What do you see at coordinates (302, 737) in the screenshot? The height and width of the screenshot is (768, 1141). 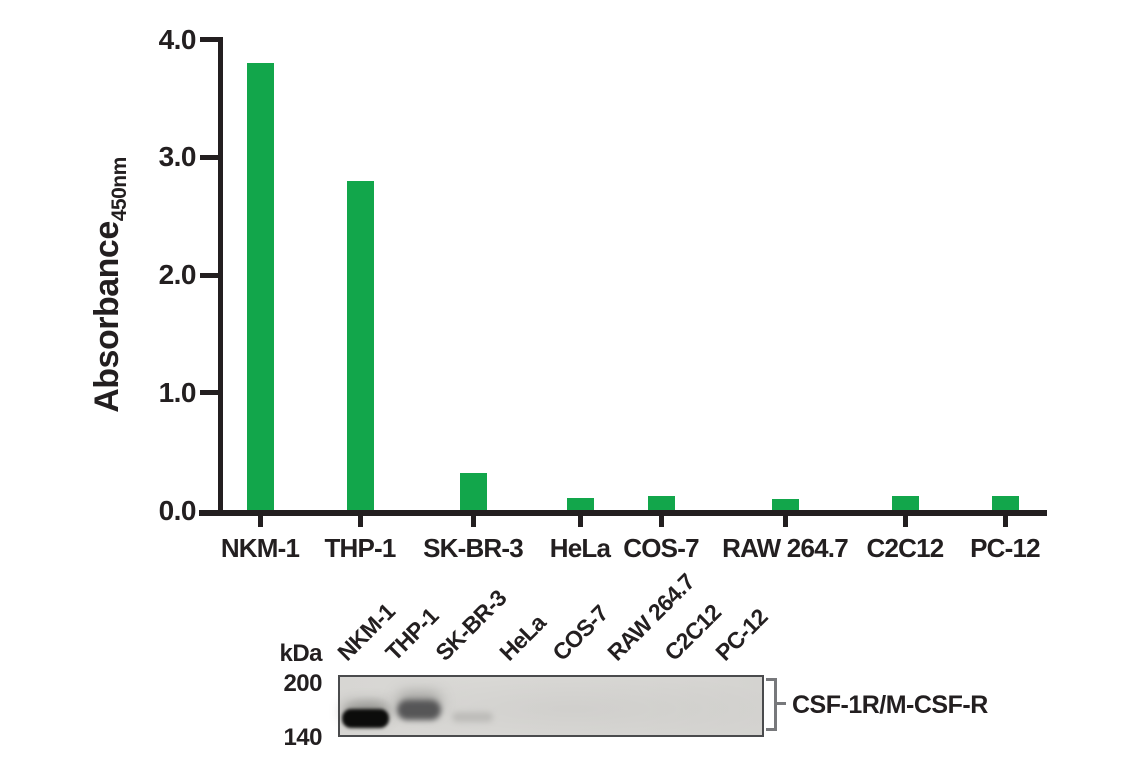 I see `molecular-weight-marker-140: 140` at bounding box center [302, 737].